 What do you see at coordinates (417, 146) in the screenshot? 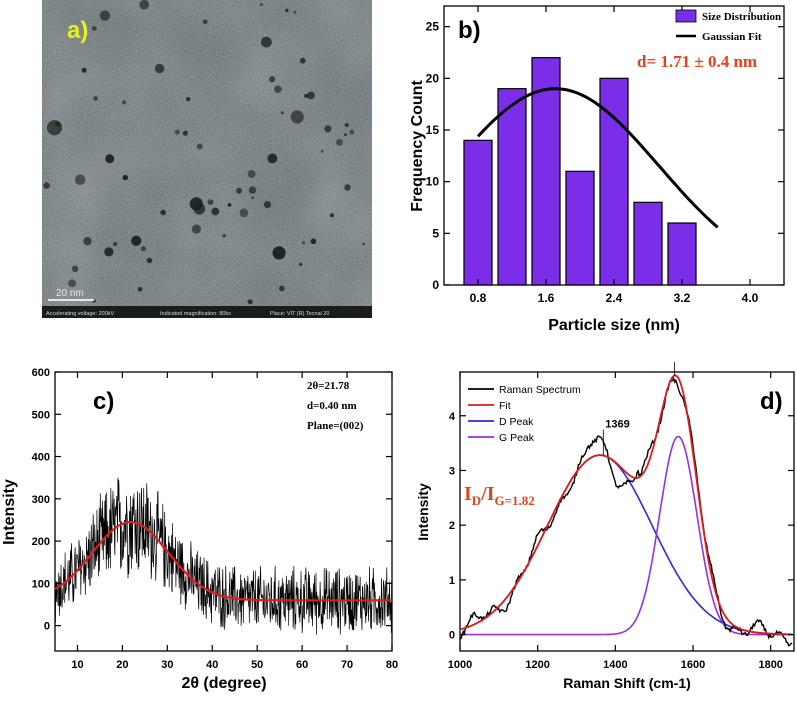
I see `histogram-y-axis-label: Frequency Count` at bounding box center [417, 146].